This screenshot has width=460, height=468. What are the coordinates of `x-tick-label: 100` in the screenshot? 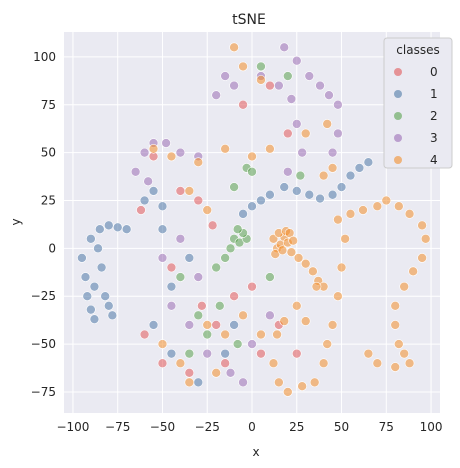 It's located at (431, 427).